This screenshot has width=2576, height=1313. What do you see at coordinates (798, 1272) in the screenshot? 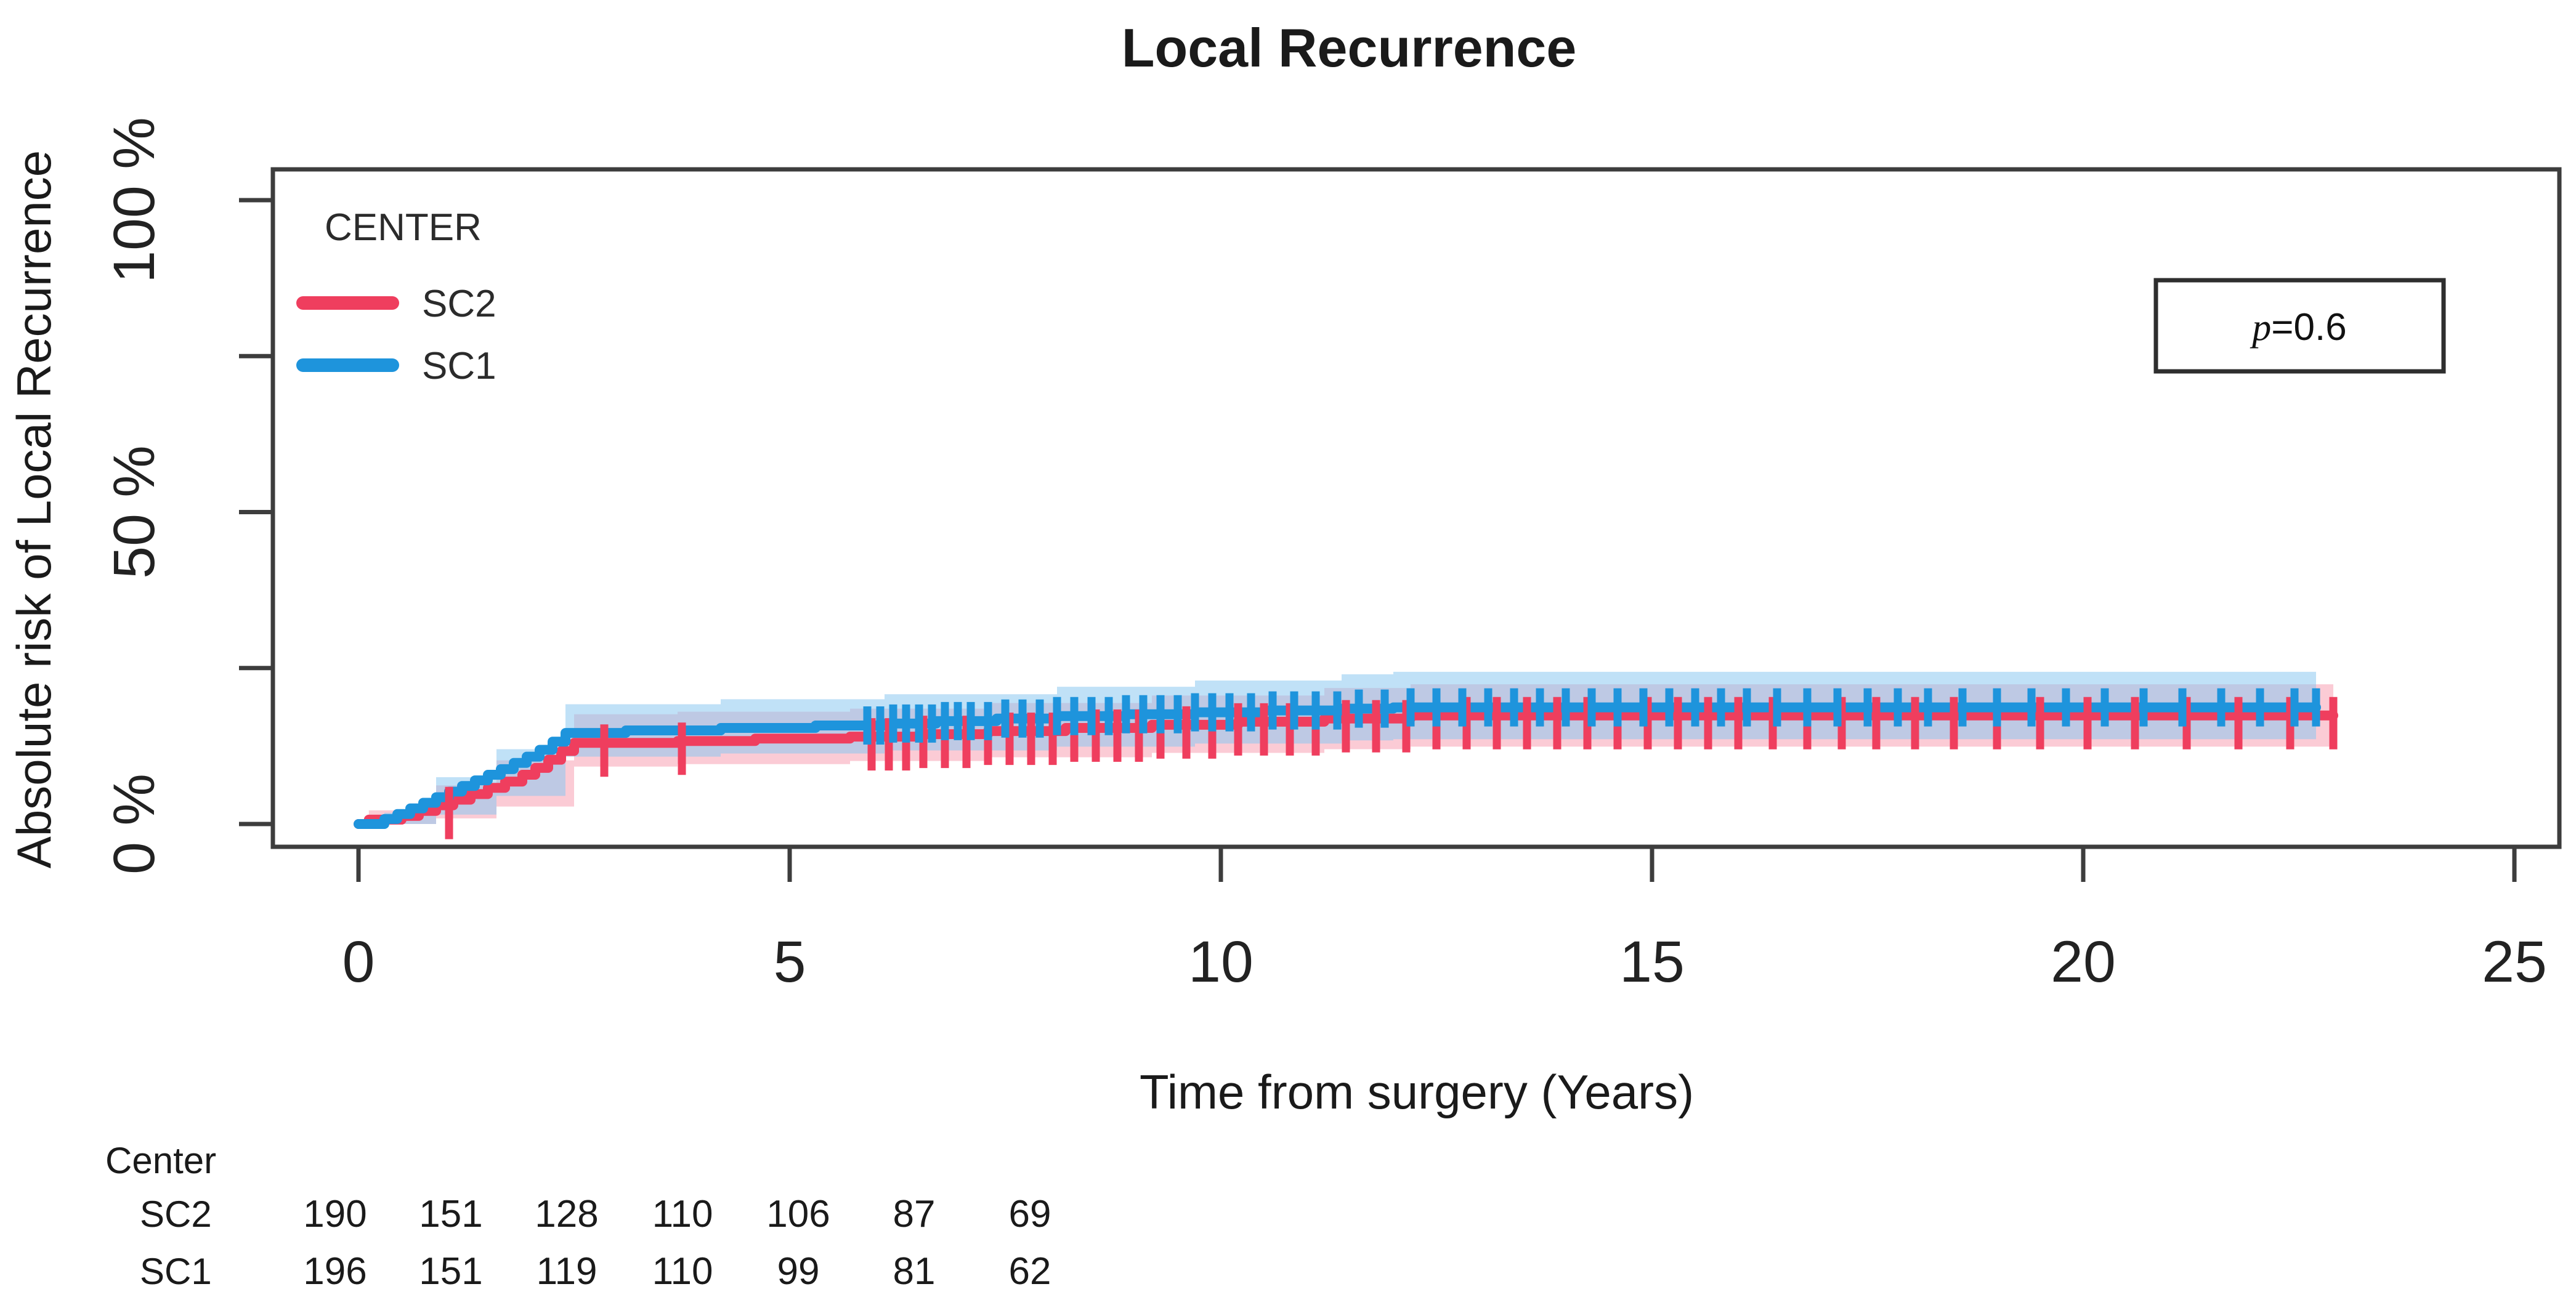
I see `risk-count-sc1: 99` at bounding box center [798, 1272].